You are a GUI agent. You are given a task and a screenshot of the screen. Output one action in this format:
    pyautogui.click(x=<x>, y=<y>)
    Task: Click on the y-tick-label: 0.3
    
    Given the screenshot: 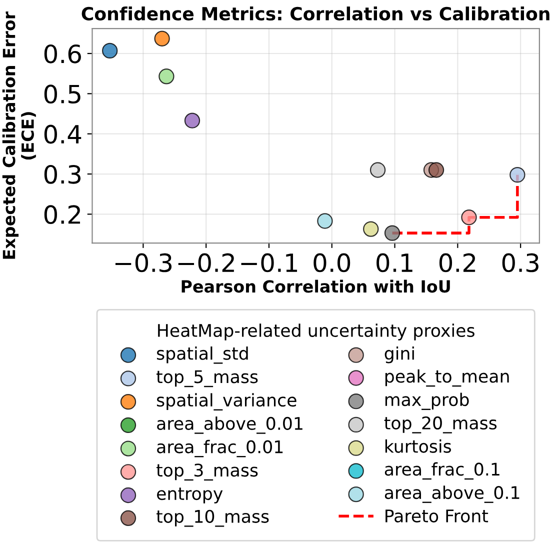 What is the action you would take?
    pyautogui.click(x=62, y=174)
    